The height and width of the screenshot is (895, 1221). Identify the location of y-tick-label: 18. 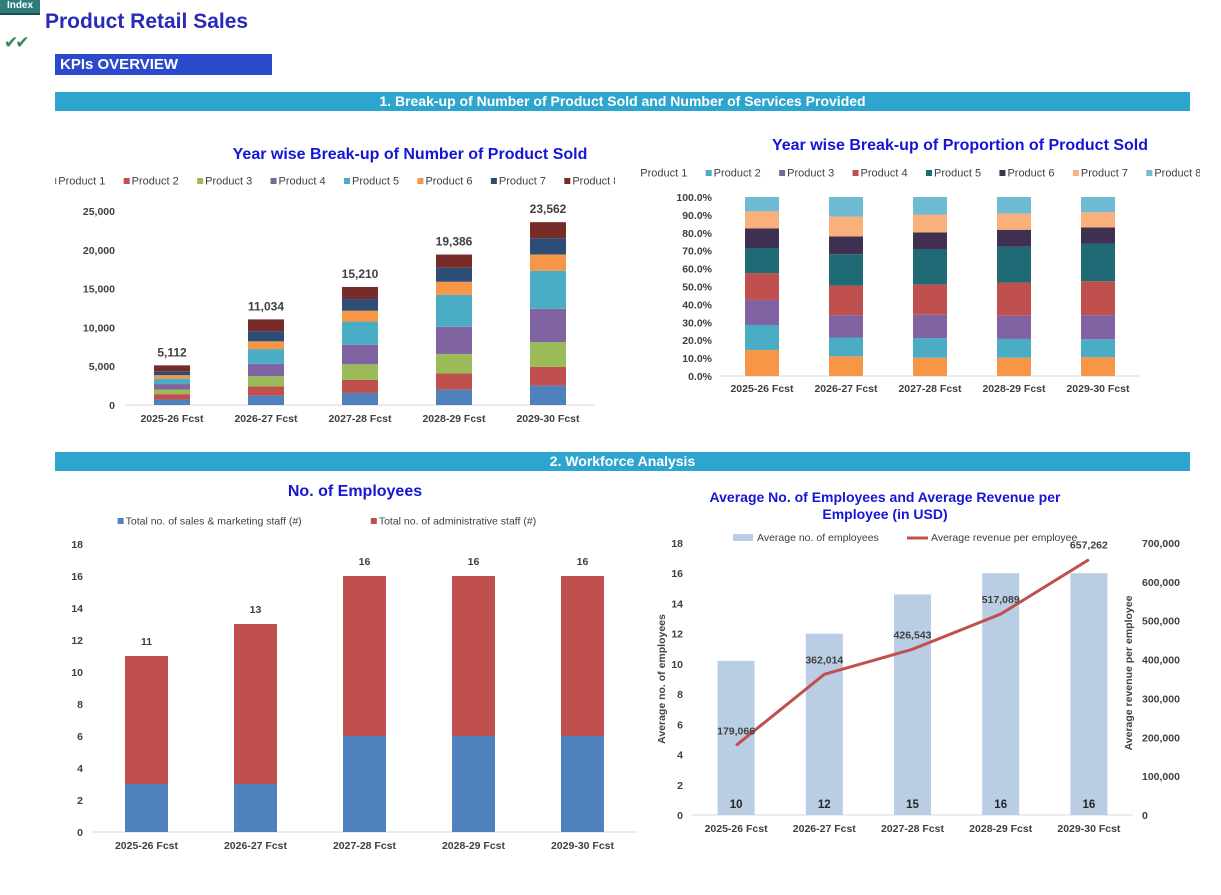
(677, 544).